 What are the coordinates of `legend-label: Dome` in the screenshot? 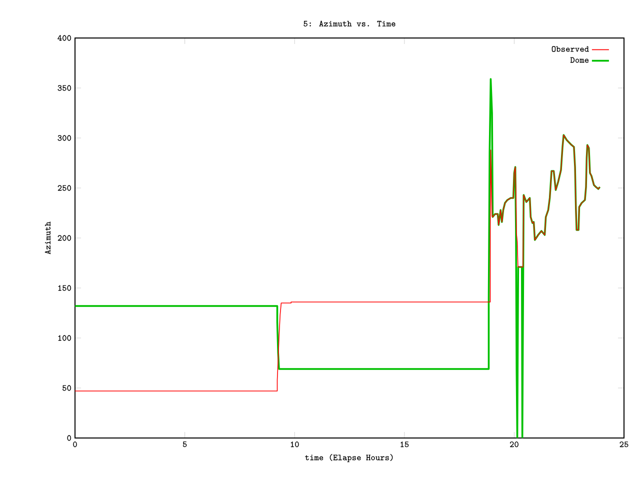 It's located at (579, 60).